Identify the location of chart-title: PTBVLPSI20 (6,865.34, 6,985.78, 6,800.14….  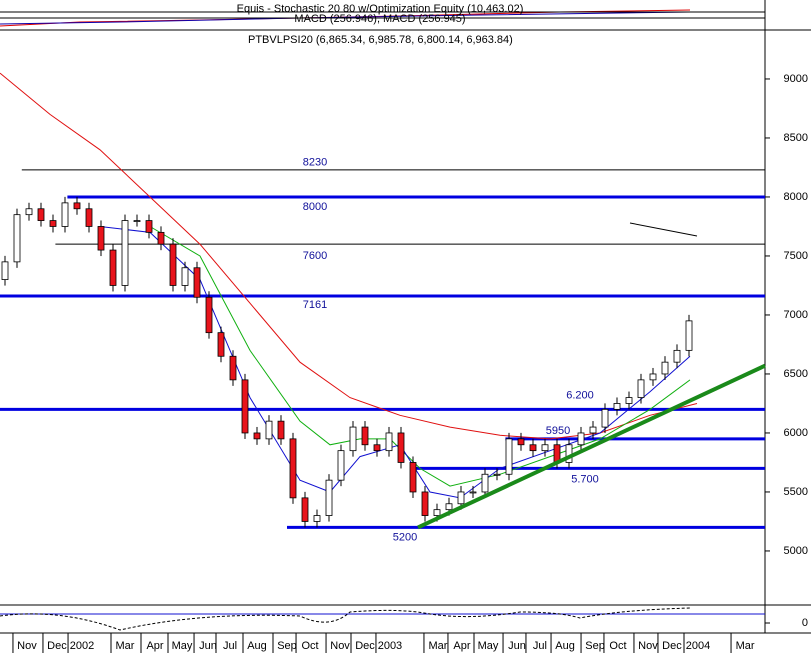
(380, 40).